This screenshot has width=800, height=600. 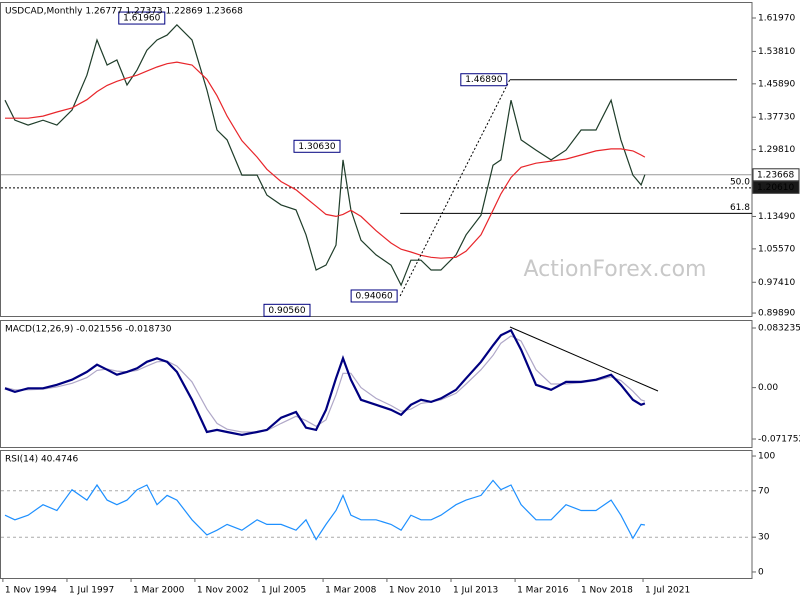 What do you see at coordinates (615, 269) in the screenshot?
I see `watermark: ActionForex.com` at bounding box center [615, 269].